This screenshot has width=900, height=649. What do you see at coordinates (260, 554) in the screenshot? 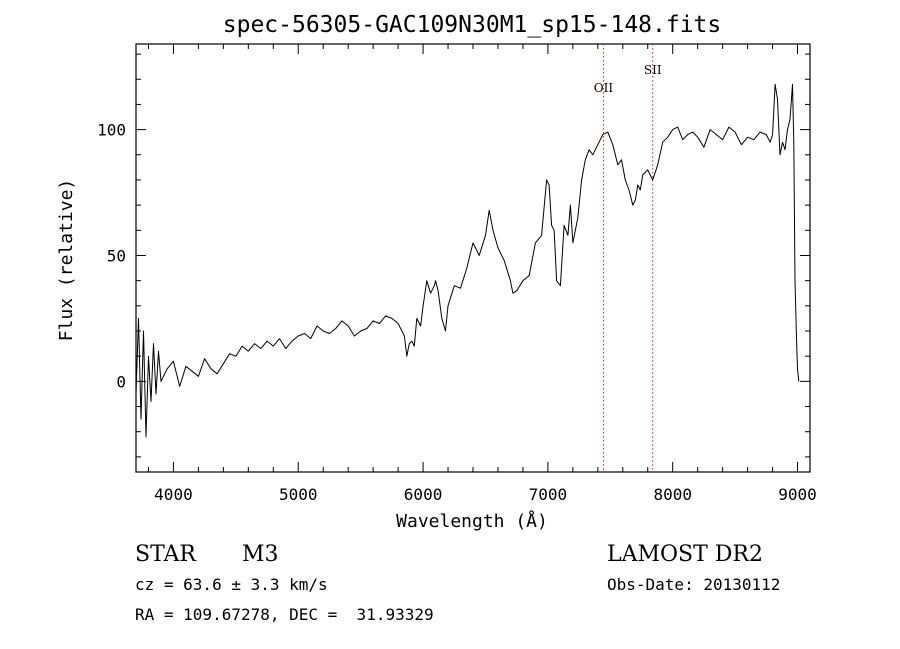
I see `object-subclass: M3` at bounding box center [260, 554].